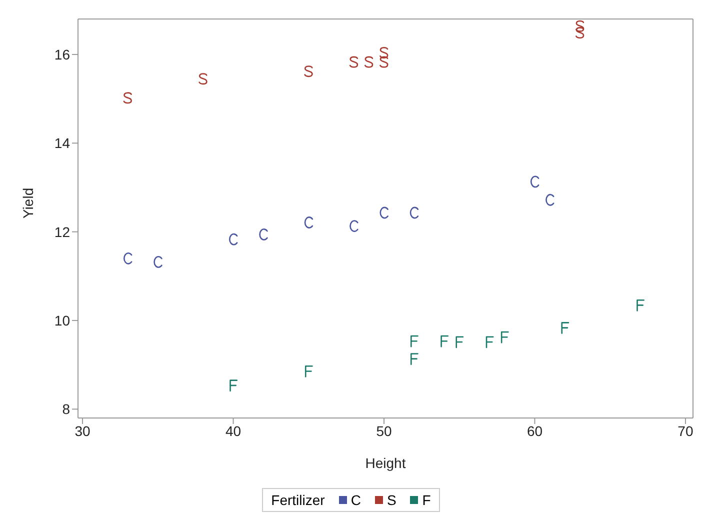  What do you see at coordinates (62, 232) in the screenshot?
I see `y-tick-label: 12` at bounding box center [62, 232].